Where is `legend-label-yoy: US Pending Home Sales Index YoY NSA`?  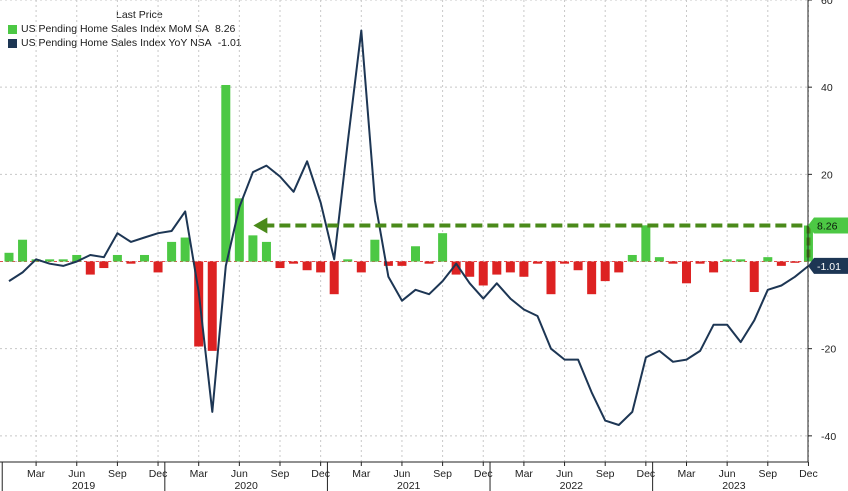
legend-label-yoy: US Pending Home Sales Index YoY NSA is located at coordinates (116, 43).